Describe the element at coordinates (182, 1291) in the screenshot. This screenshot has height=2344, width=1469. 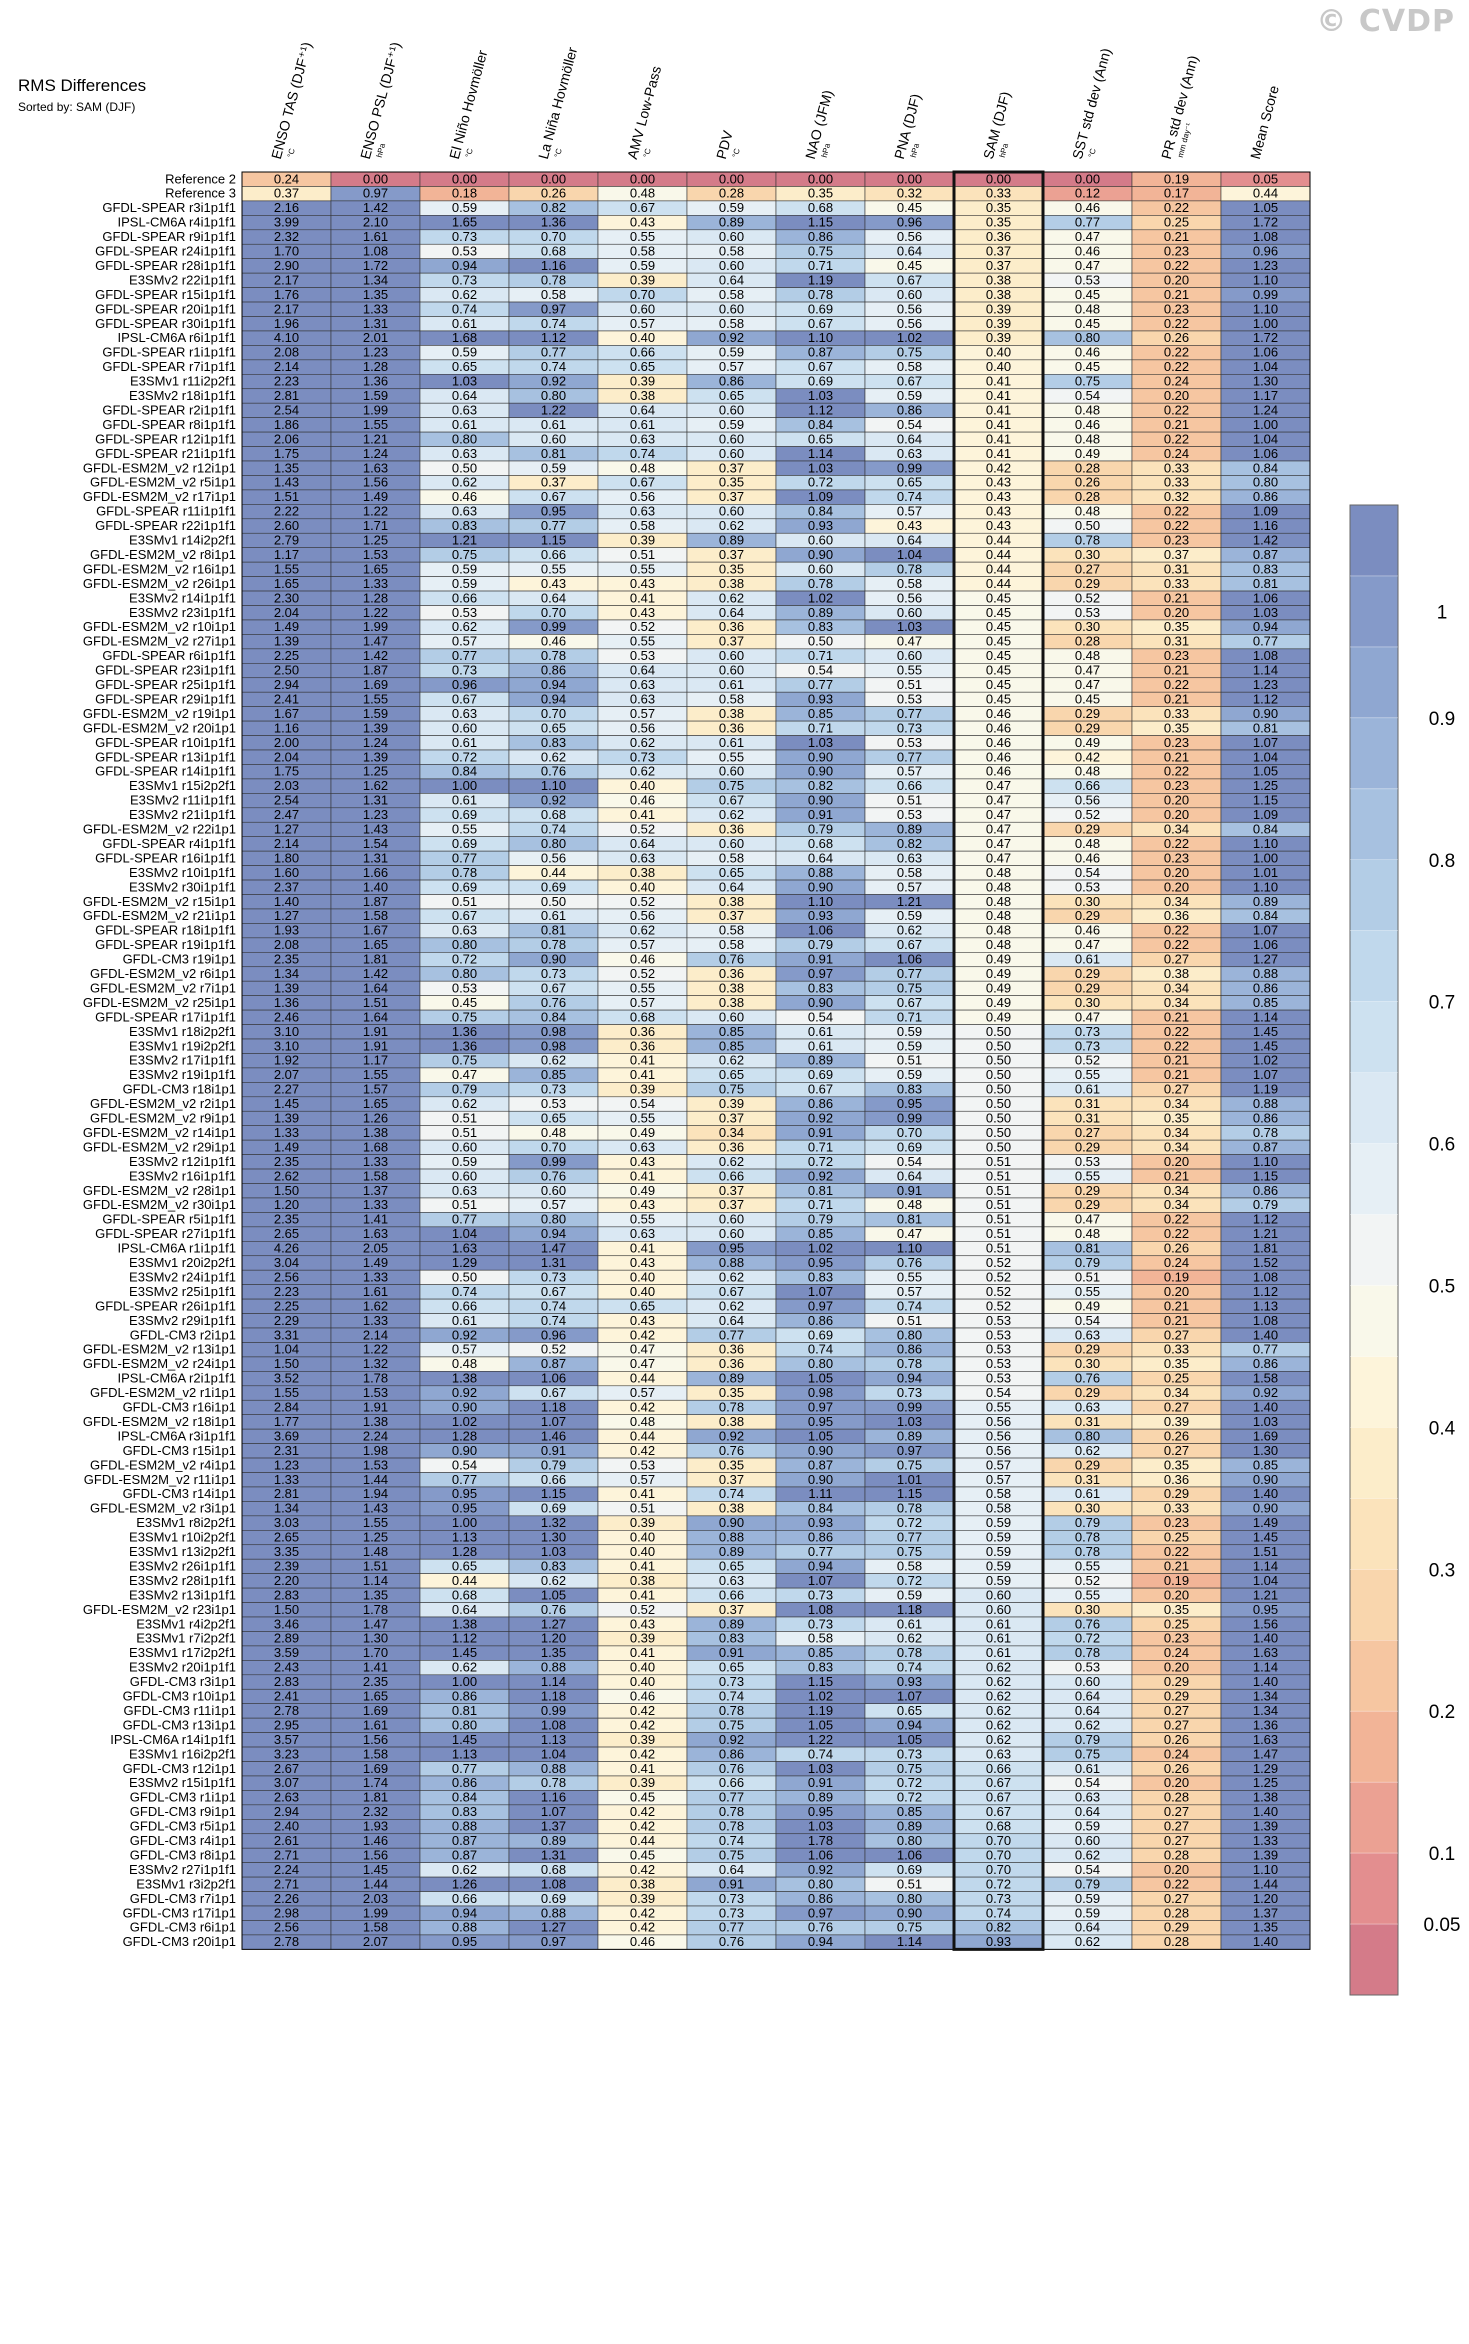
I see `row-label: E3SMv2 r25i1p1f1` at that location.